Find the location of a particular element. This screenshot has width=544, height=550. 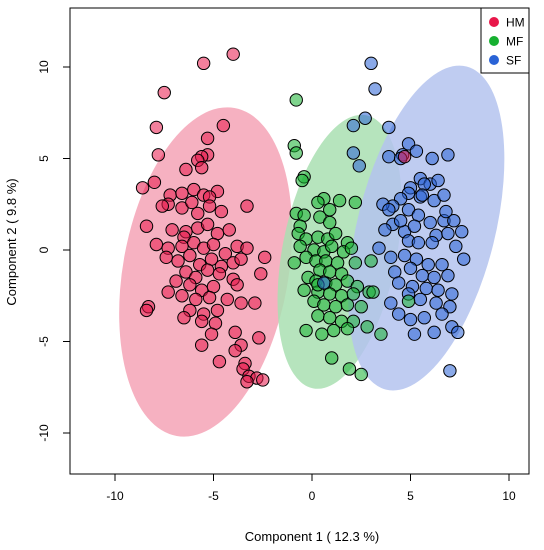

x-tick-label: -10 is located at coordinates (115, 496).